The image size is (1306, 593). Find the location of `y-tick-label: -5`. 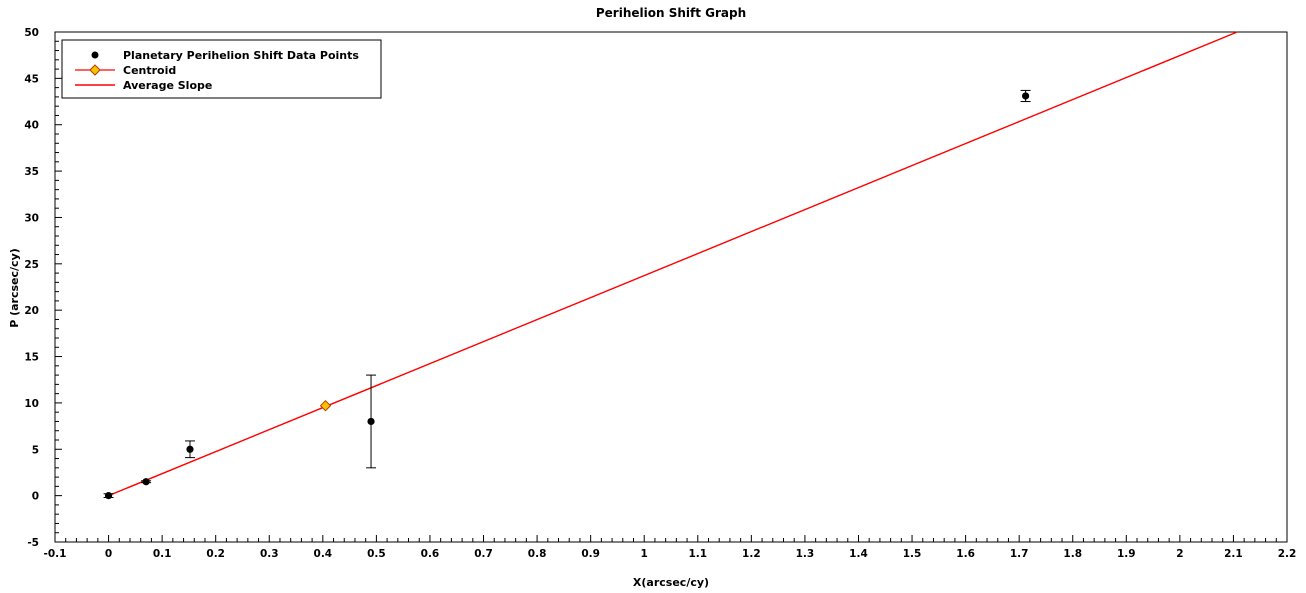

y-tick-label: -5 is located at coordinates (33, 543).